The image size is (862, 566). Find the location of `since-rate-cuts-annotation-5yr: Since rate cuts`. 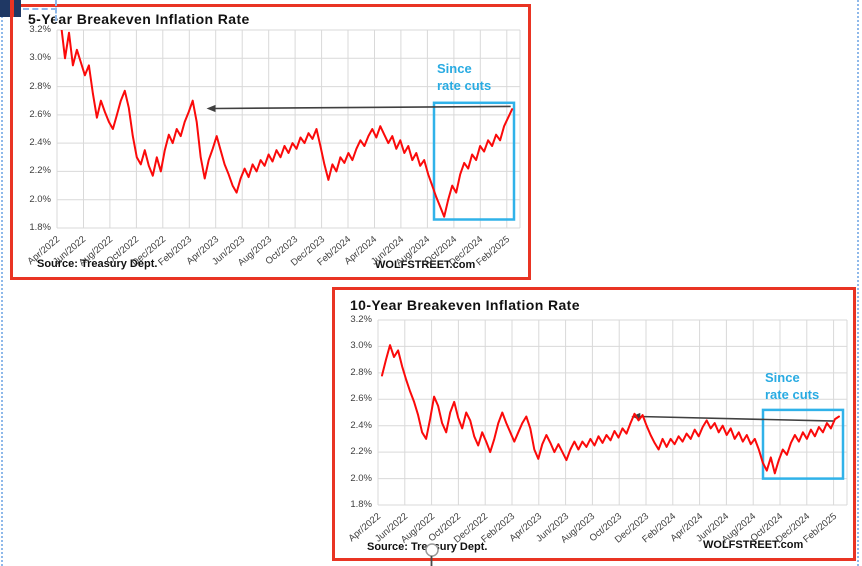

since-rate-cuts-annotation-5yr: Since rate cuts is located at coordinates (464, 77).